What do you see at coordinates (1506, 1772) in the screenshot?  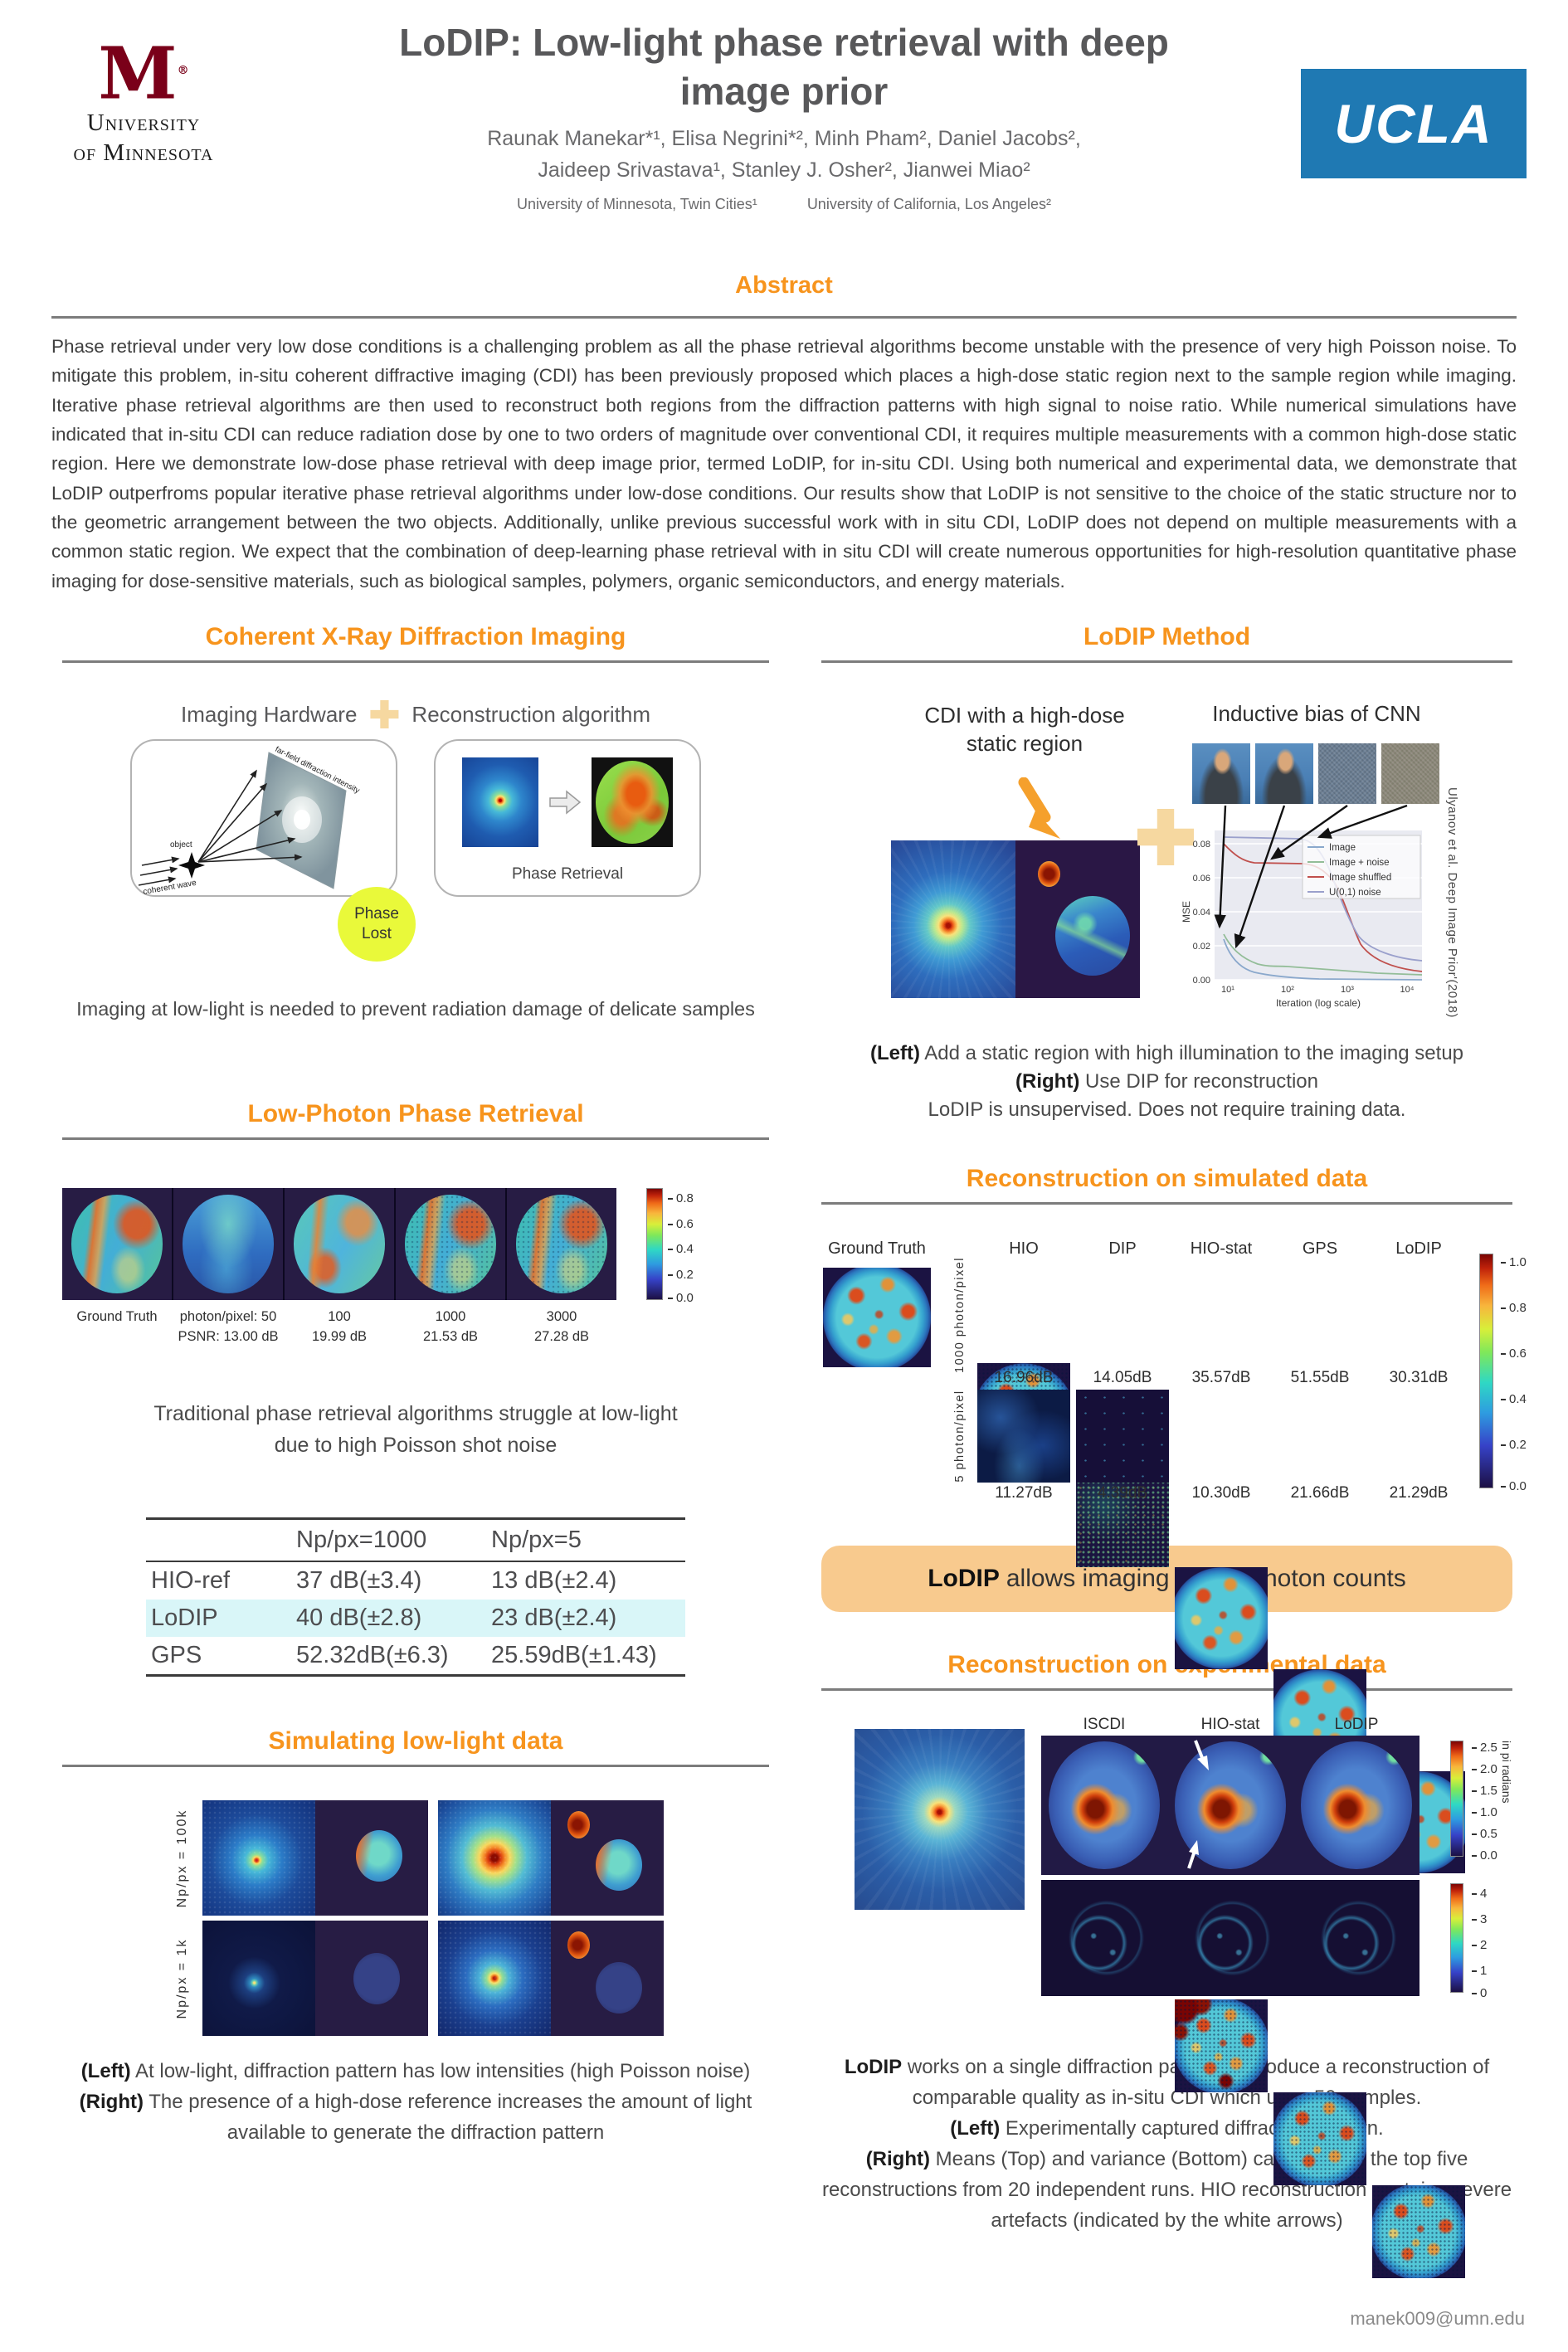 I see `phase-colorbar-label: in pi radians` at bounding box center [1506, 1772].